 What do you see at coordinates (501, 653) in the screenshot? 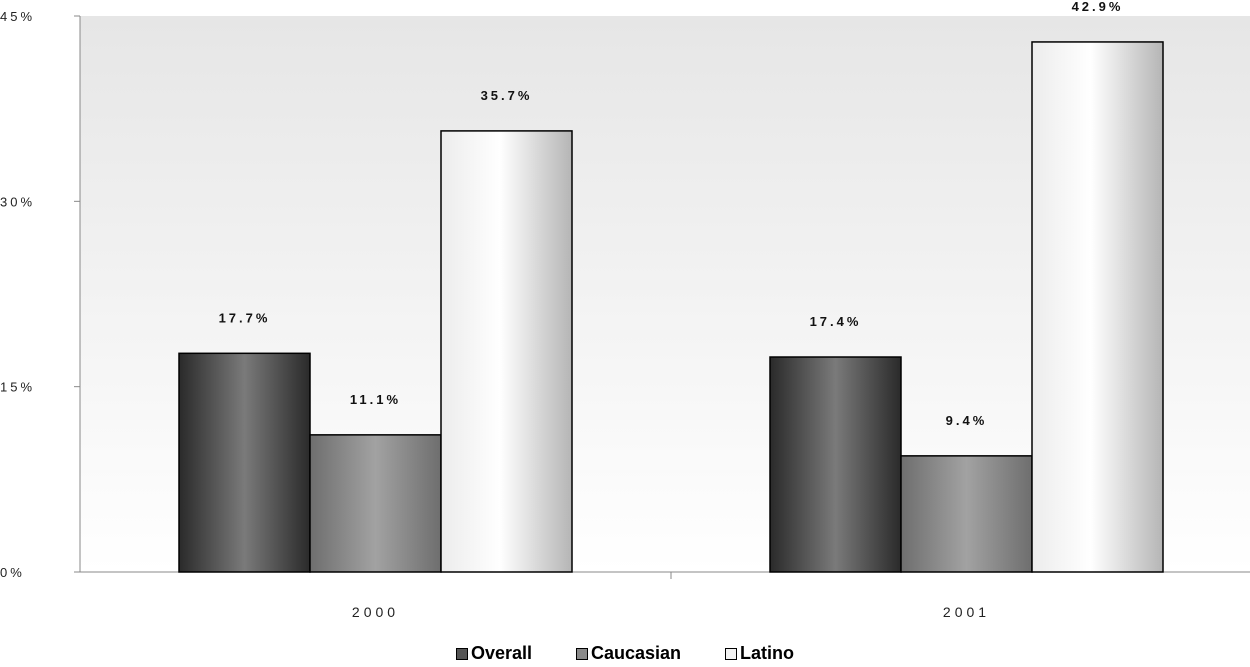
I see `legend-label-overall: Overall` at bounding box center [501, 653].